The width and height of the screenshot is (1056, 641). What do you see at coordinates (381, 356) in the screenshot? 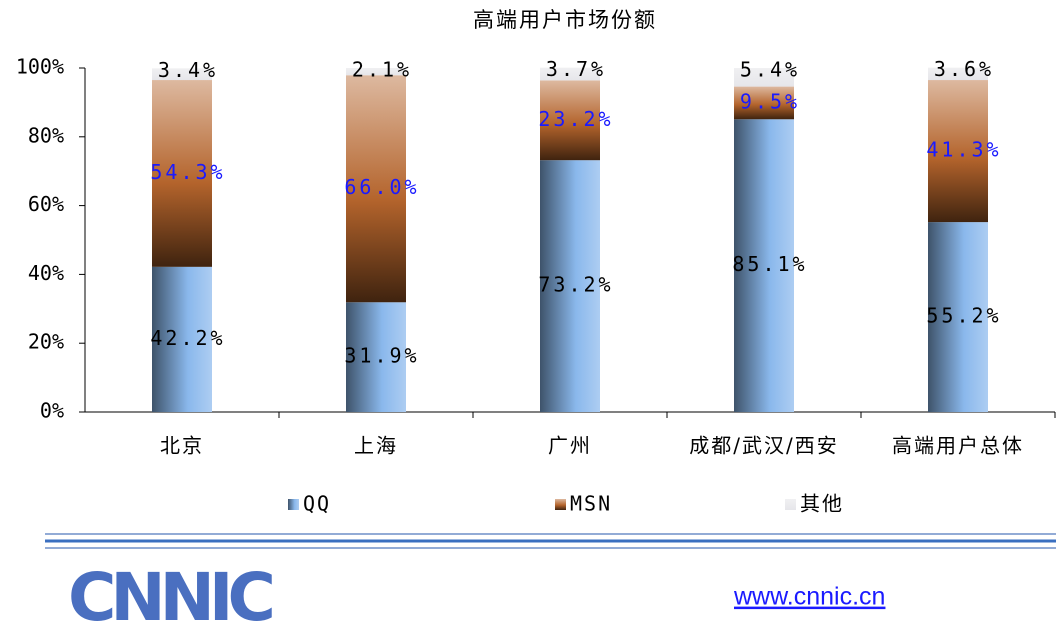
I see `value-label: 31.9%` at bounding box center [381, 356].